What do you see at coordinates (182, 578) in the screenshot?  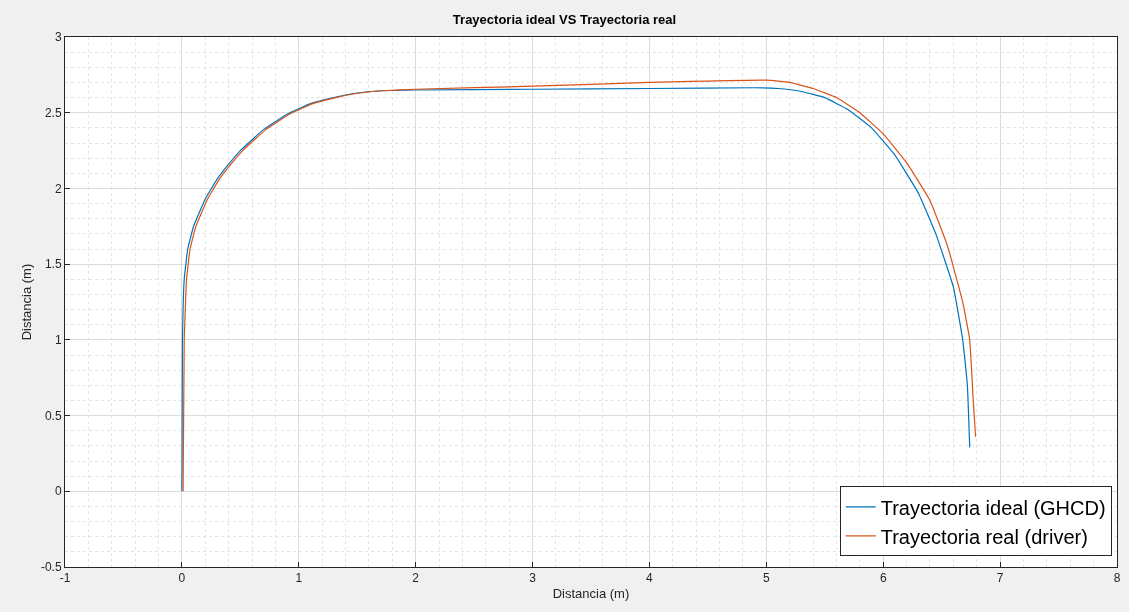 I see `x-tick-label: 0` at bounding box center [182, 578].